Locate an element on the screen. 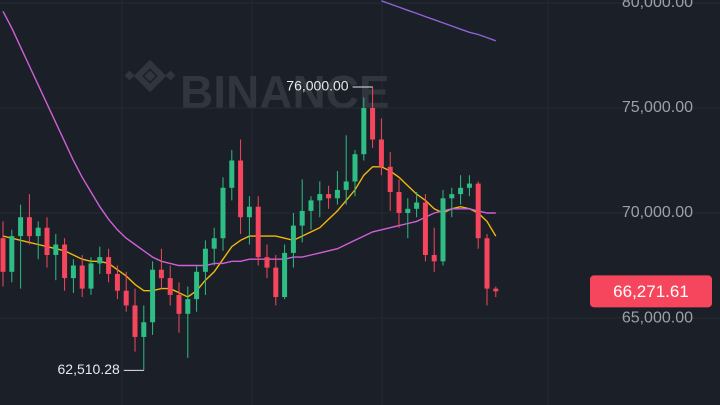 Image resolution: width=720 pixels, height=405 pixels. last-price-tag is located at coordinates (651, 291).